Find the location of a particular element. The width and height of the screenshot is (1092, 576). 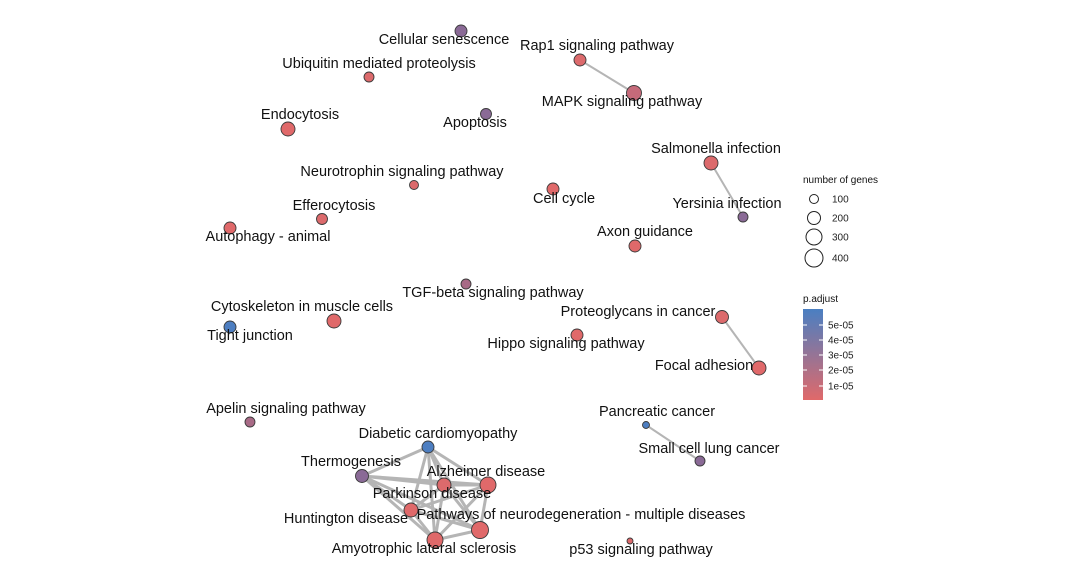

node-label-cytoskeleton: Cytoskeleton in muscle cells is located at coordinates (302, 307).